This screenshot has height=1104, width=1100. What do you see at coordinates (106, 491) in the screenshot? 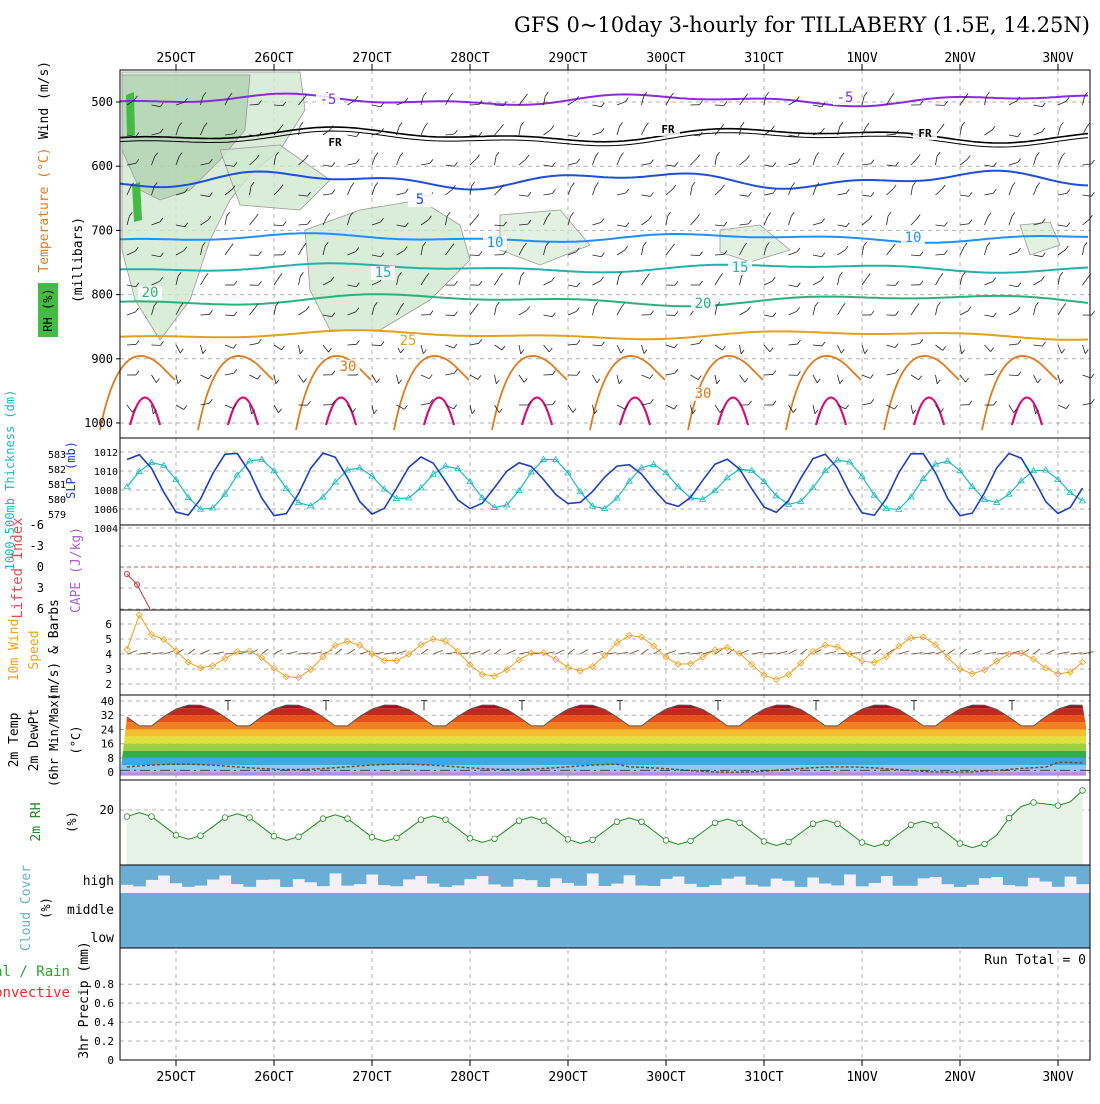
I see `slp-tick-label: 1008` at bounding box center [106, 491].